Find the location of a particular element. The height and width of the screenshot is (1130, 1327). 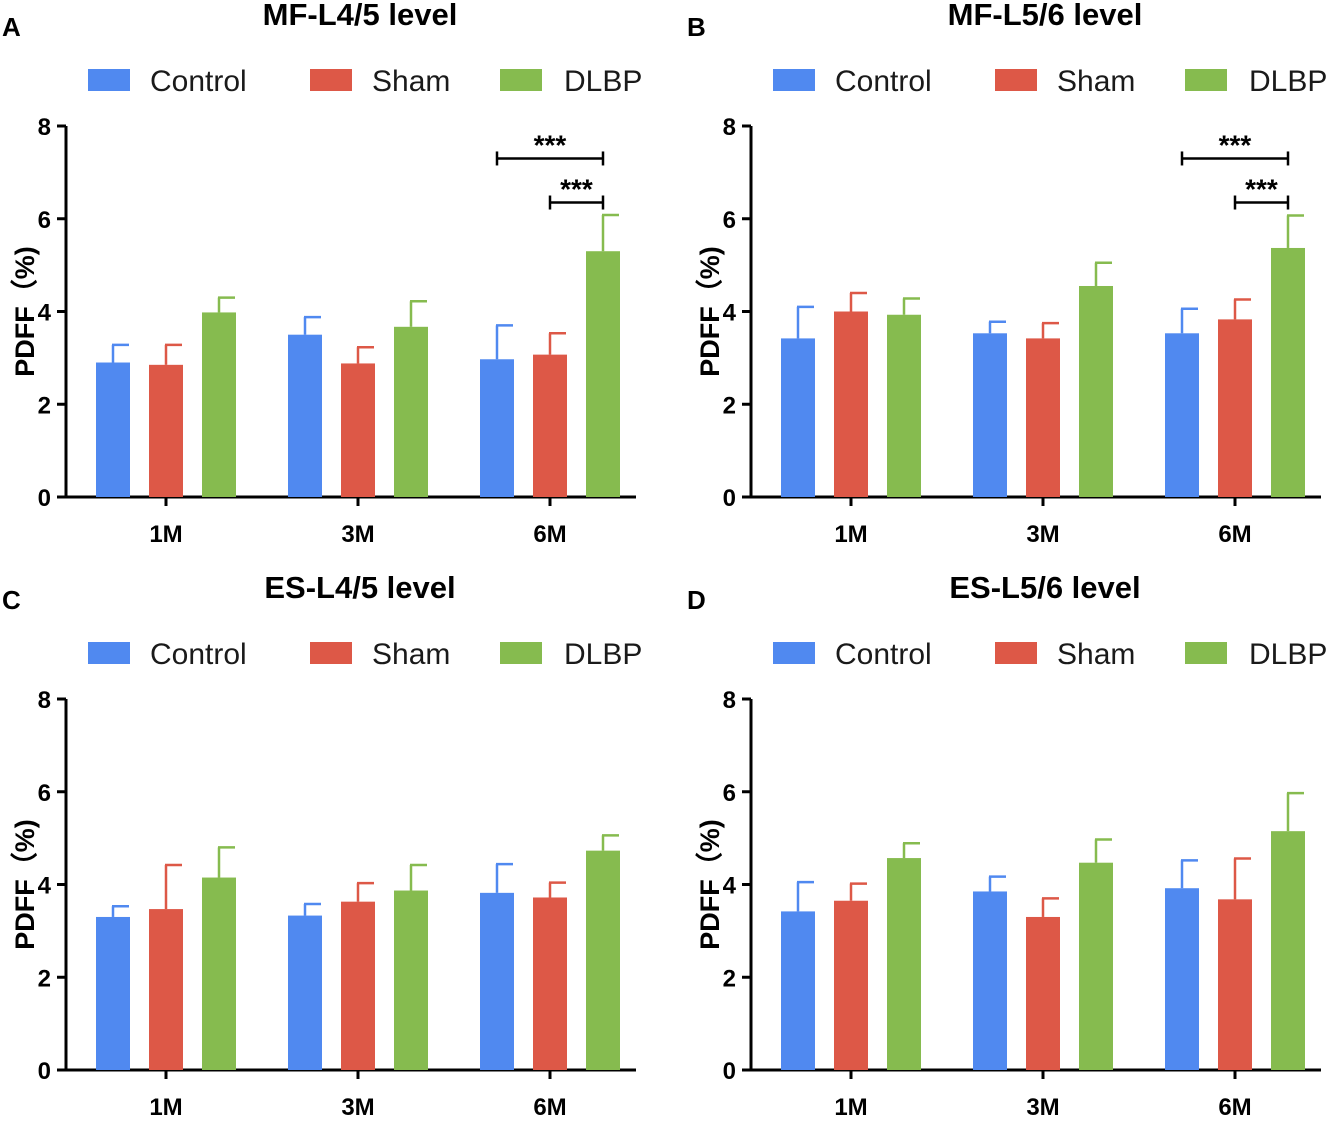

chart-title: MF-L5/6 level is located at coordinates (1045, 16).